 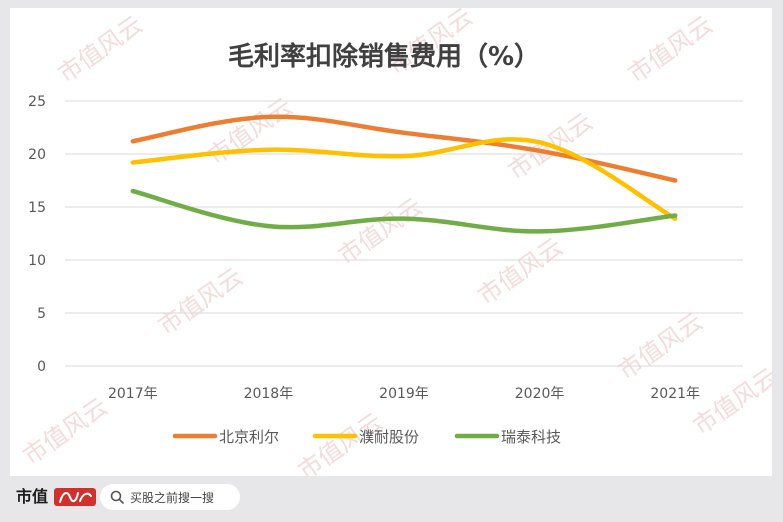 What do you see at coordinates (117, 497) in the screenshot?
I see `search-icon` at bounding box center [117, 497].